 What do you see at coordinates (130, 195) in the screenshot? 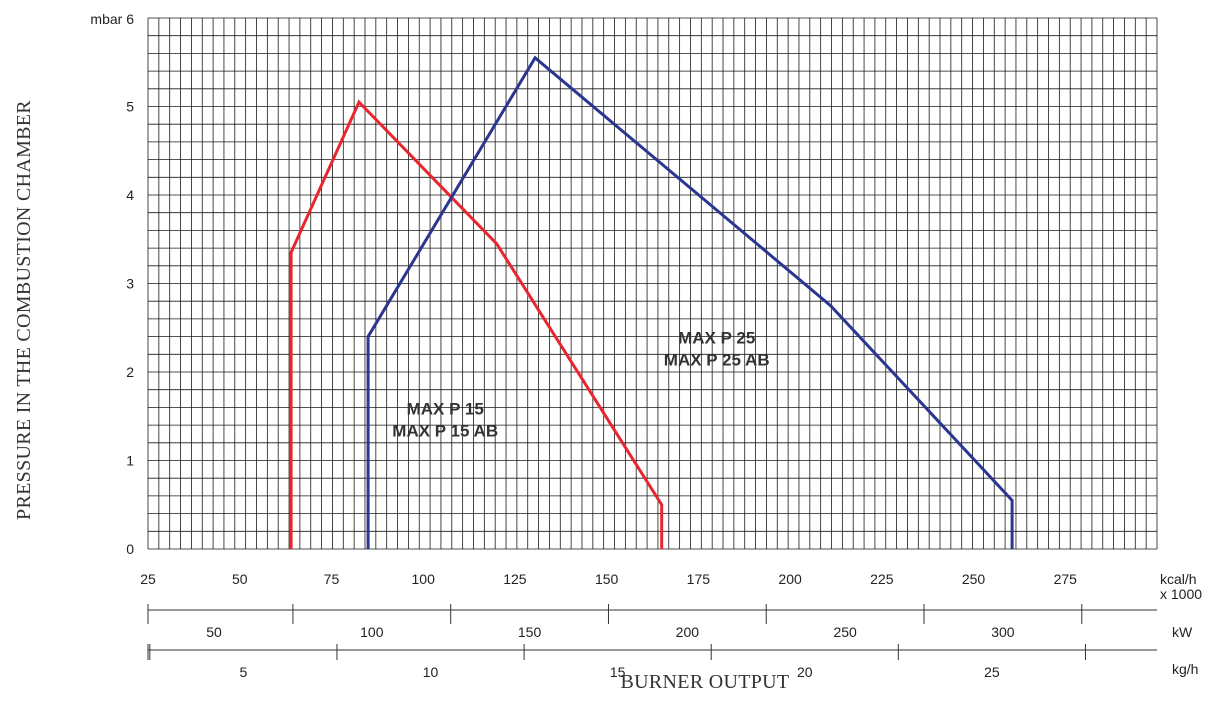
I see `y-tick-label: 4` at bounding box center [130, 195].